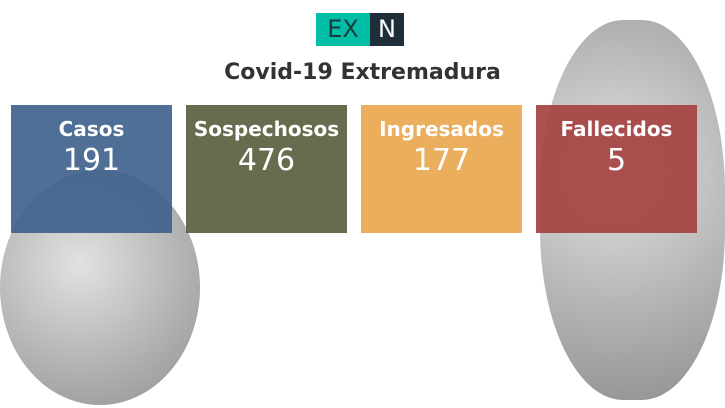  What do you see at coordinates (616, 129) in the screenshot?
I see `card-label: Fallecidos` at bounding box center [616, 129].